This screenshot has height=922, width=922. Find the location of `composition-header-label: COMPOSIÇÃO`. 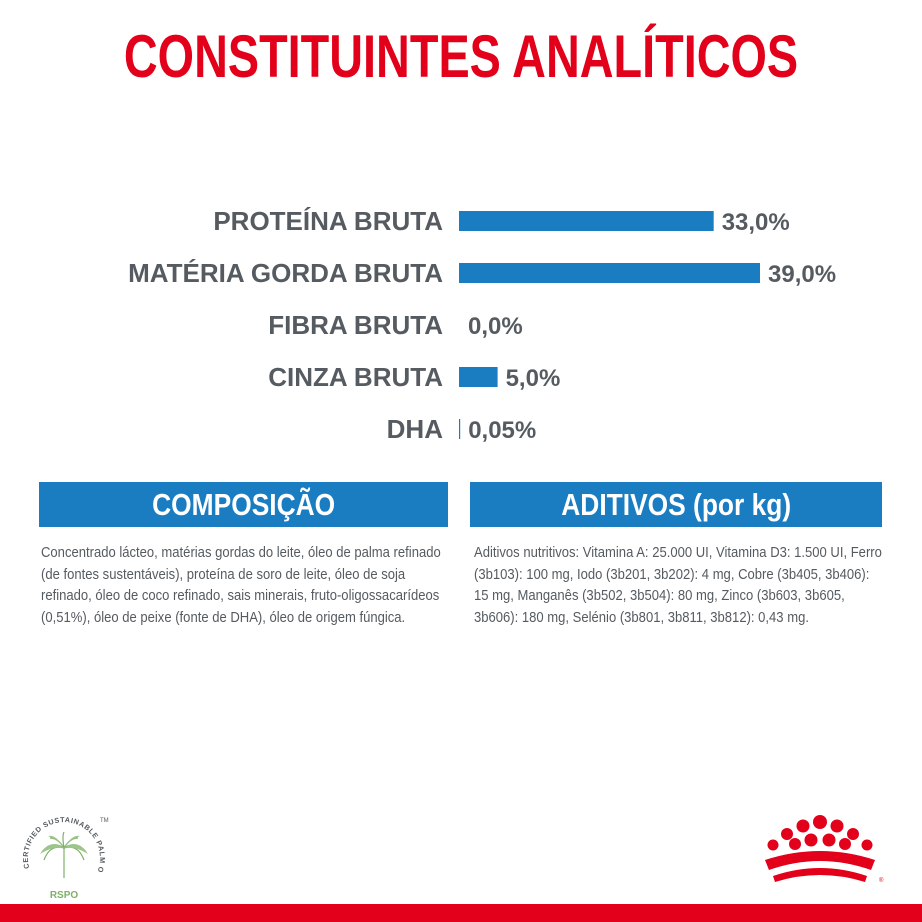

composition-header-label: COMPOSIÇÃO is located at coordinates (243, 504).